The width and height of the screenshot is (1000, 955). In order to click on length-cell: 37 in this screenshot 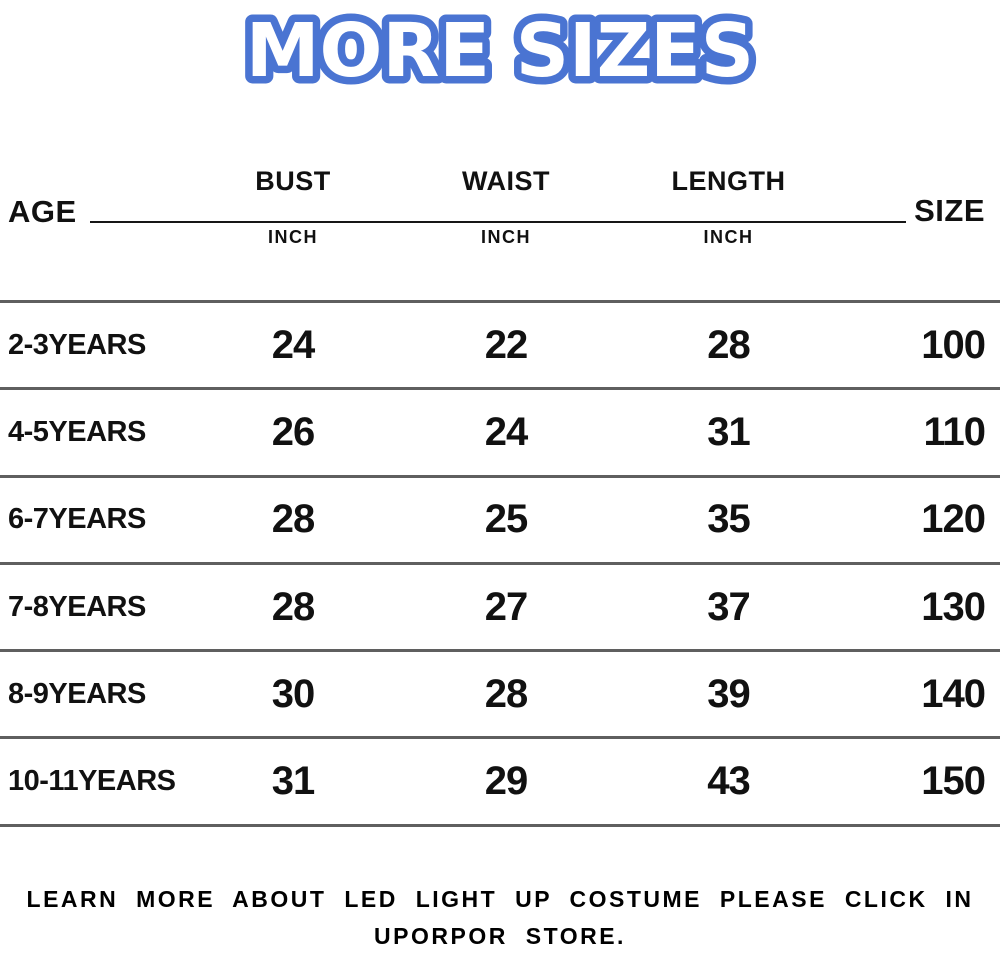, I will do `click(729, 606)`.